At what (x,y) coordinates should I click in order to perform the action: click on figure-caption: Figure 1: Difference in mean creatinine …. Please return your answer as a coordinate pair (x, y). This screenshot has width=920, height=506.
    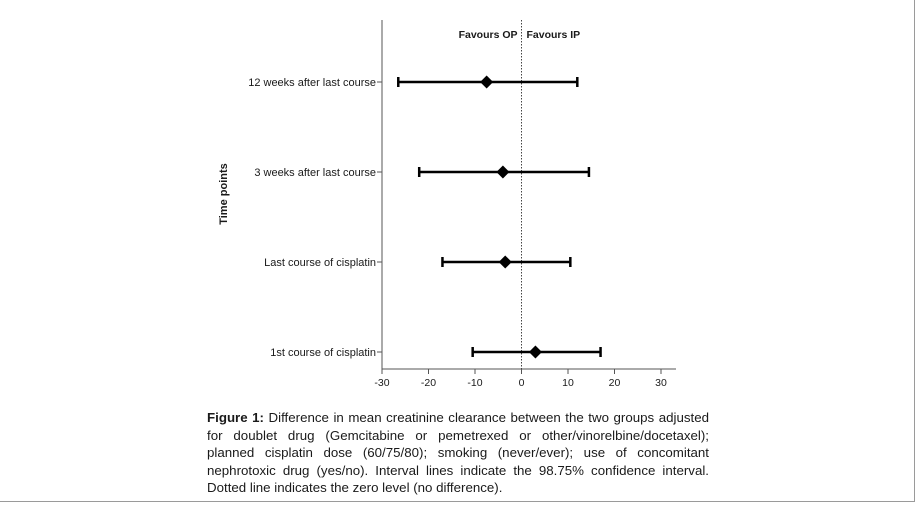
    Looking at the image, I should click on (458, 453).